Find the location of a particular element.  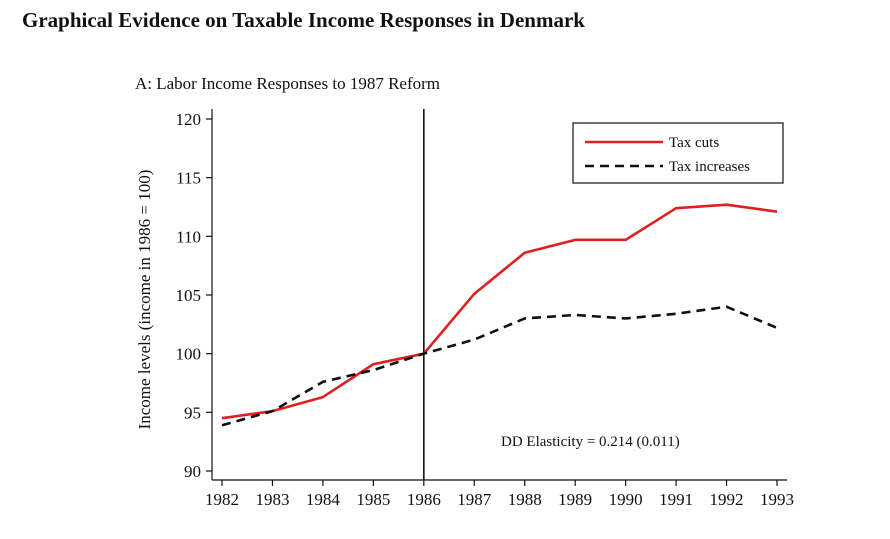

x-tick-label: 1983 is located at coordinates (272, 499).